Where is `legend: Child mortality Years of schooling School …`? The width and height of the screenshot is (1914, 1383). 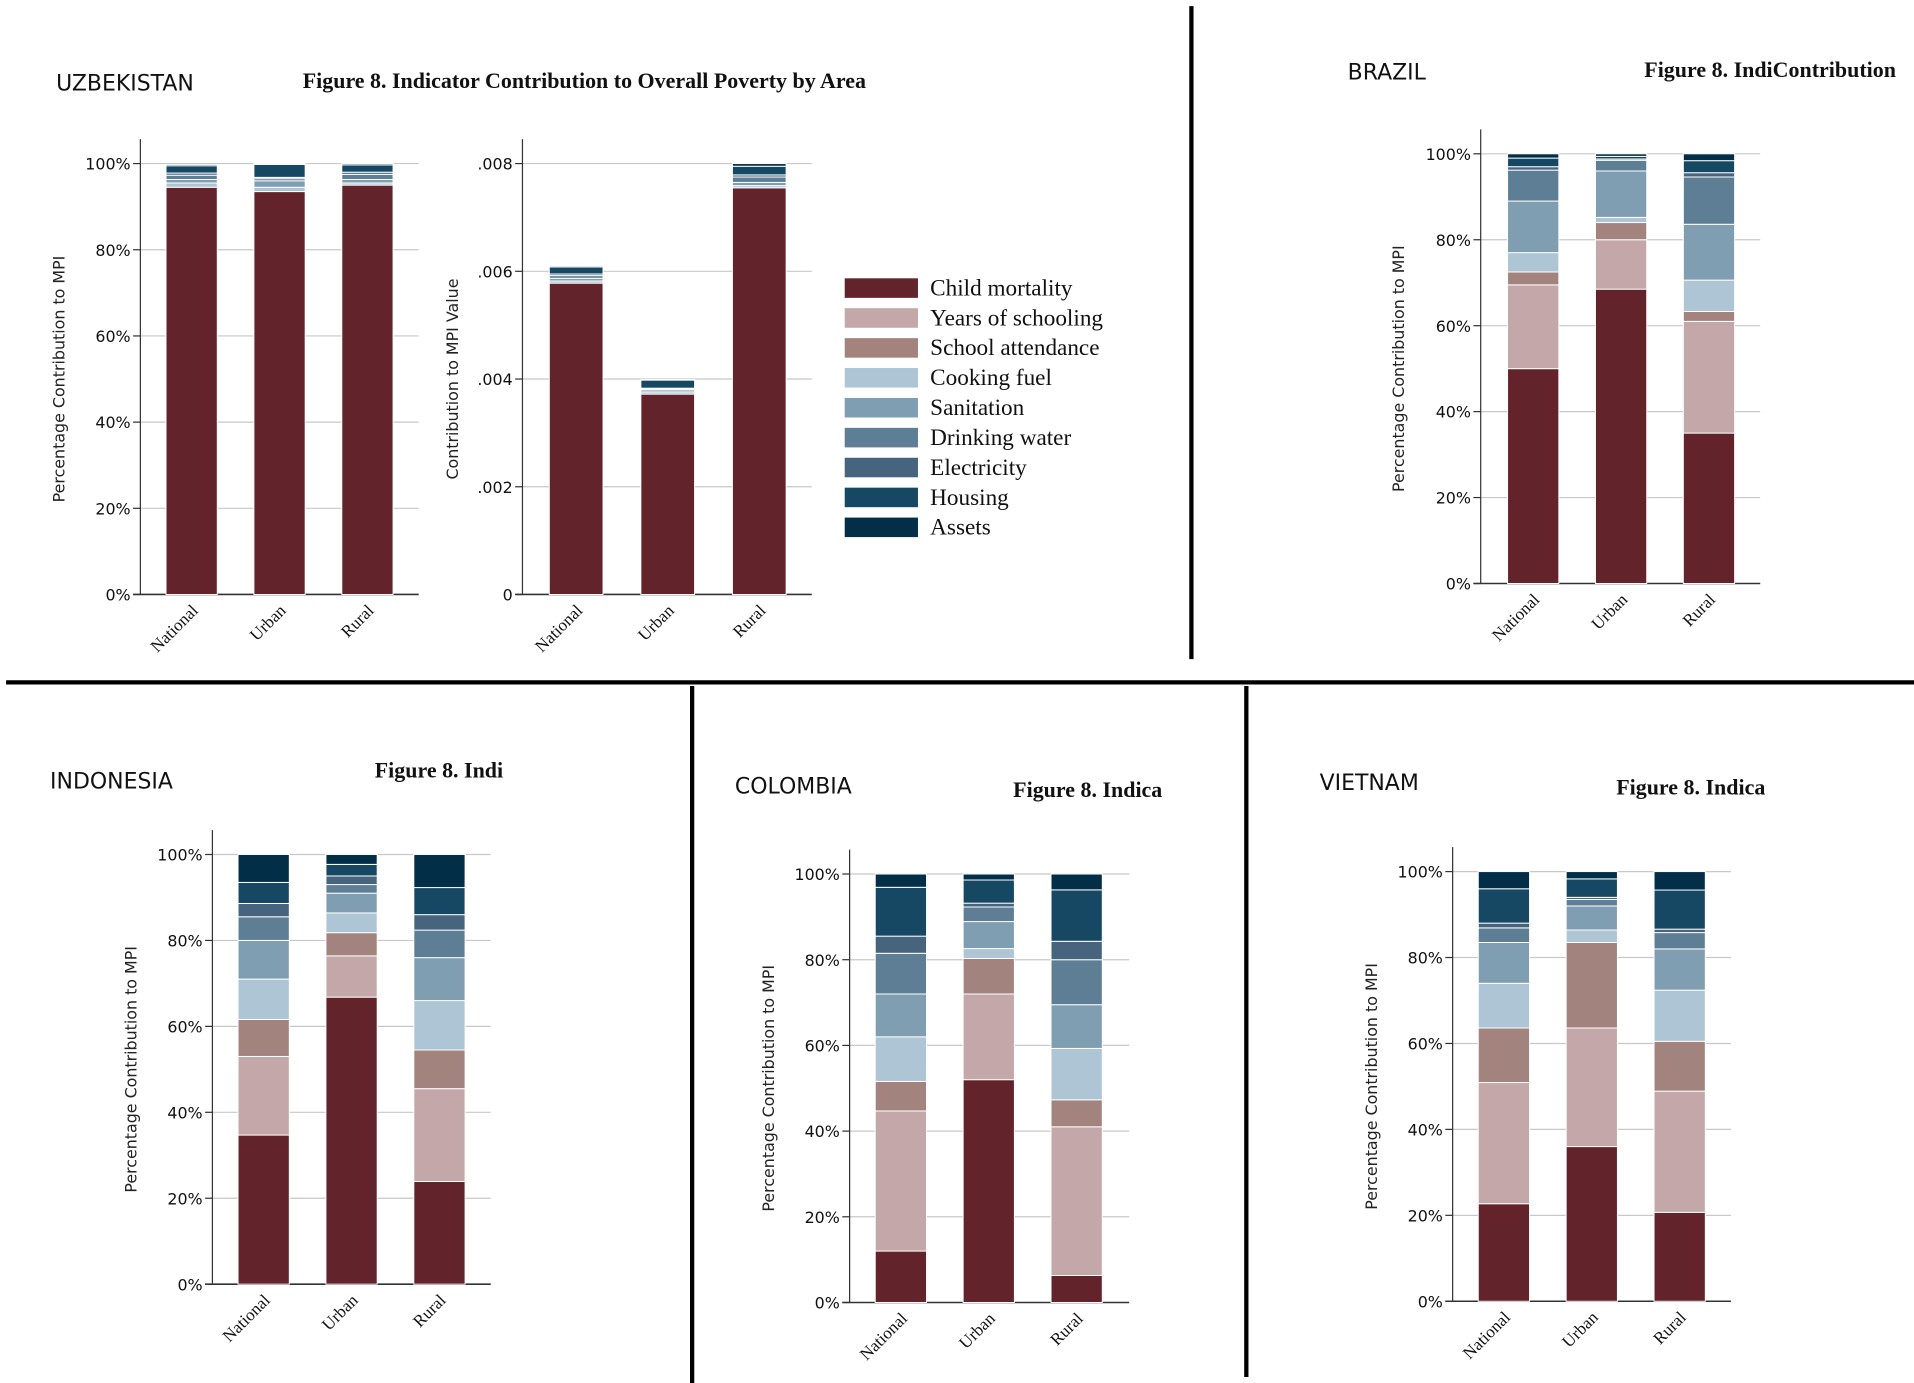 legend: Child mortality Years of schooling School … is located at coordinates (973, 408).